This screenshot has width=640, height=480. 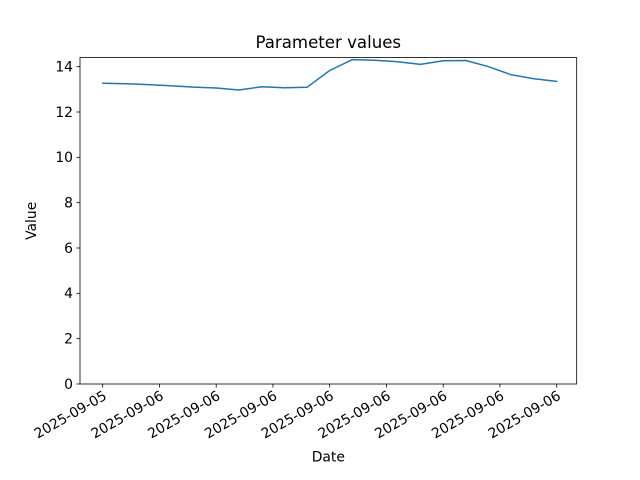 What do you see at coordinates (64, 67) in the screenshot?
I see `y-tick-label: 14` at bounding box center [64, 67].